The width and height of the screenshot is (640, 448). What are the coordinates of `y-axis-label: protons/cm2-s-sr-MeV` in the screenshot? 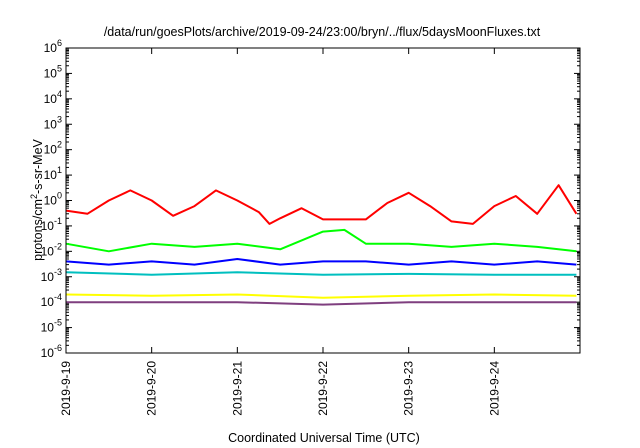 It's located at (37, 199).